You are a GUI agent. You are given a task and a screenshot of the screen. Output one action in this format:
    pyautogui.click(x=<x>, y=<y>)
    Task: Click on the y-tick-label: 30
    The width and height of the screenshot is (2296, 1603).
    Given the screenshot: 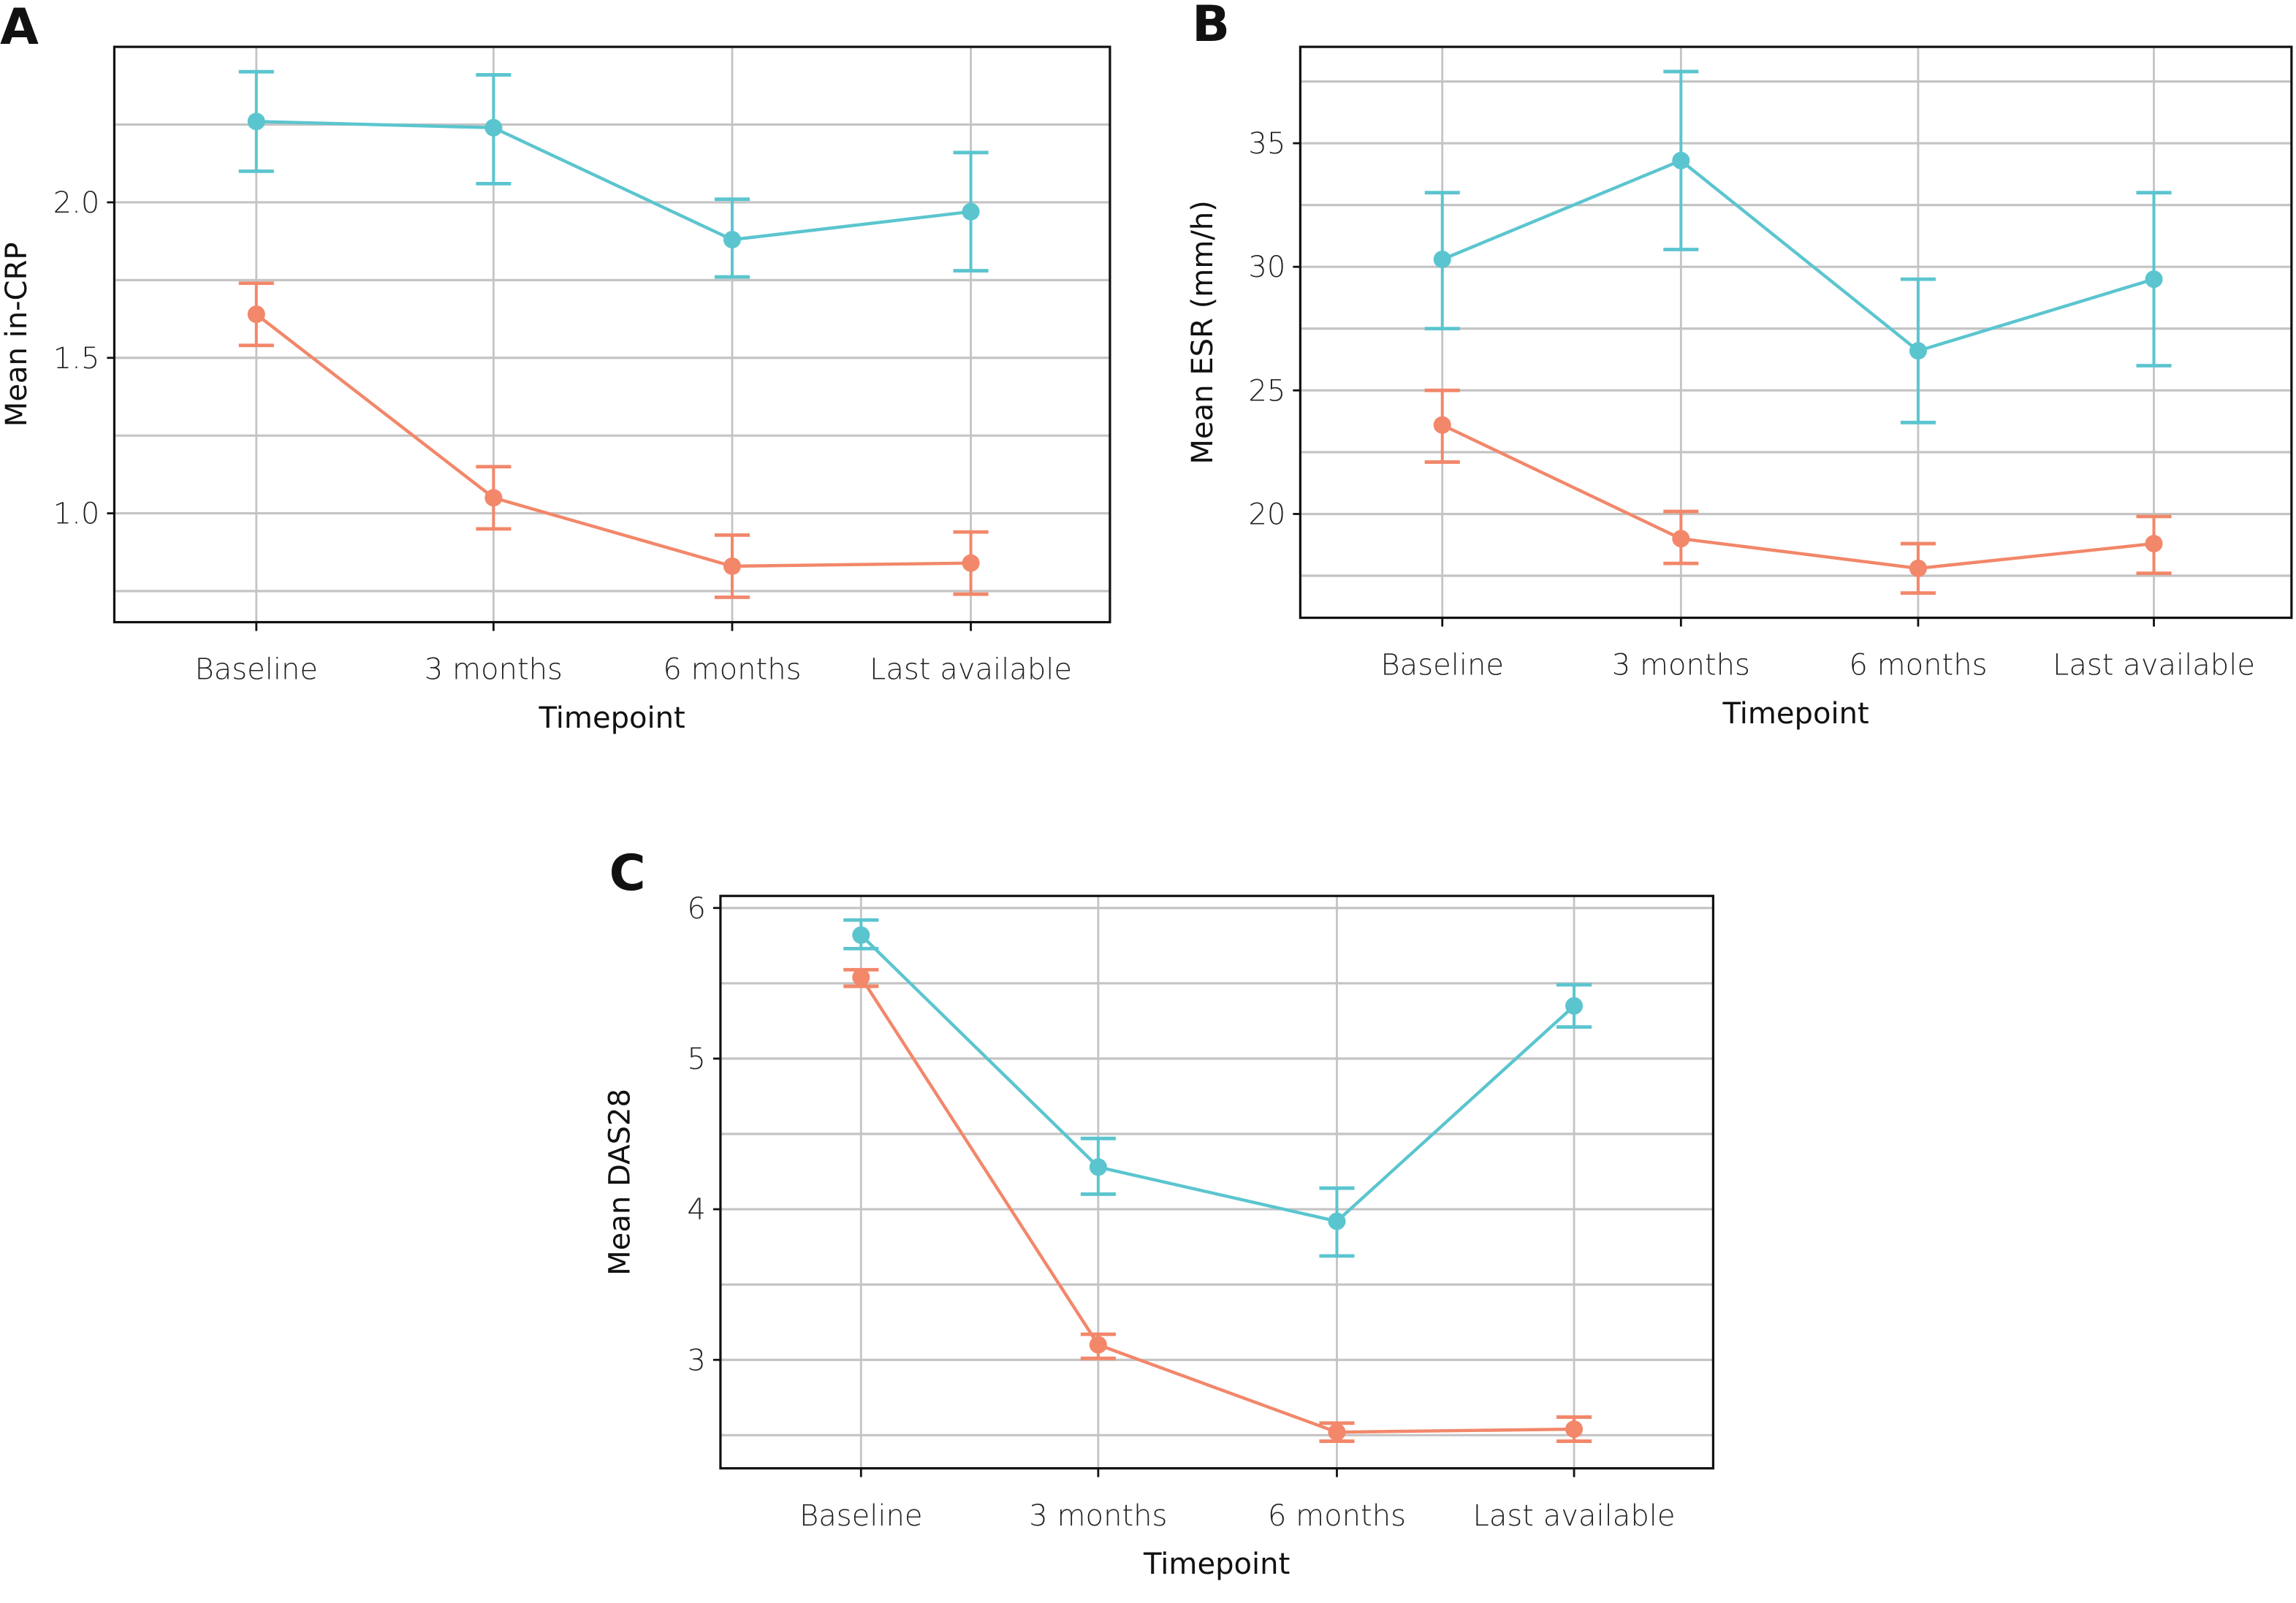 What is the action you would take?
    pyautogui.click(x=1266, y=267)
    